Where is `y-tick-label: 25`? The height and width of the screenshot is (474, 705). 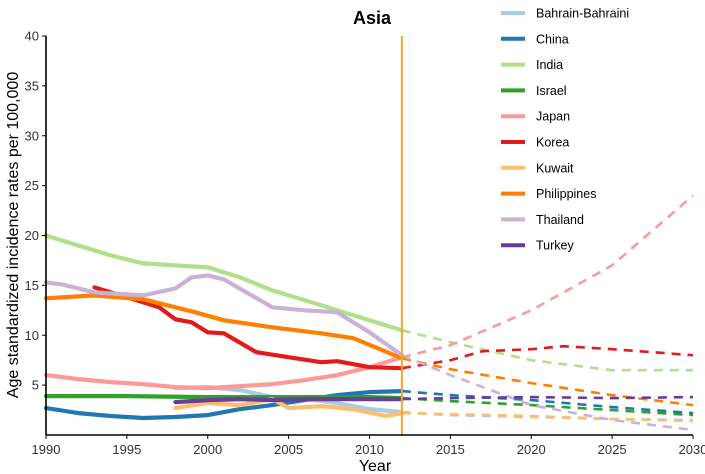 y-tick-label: 25 is located at coordinates (32, 185).